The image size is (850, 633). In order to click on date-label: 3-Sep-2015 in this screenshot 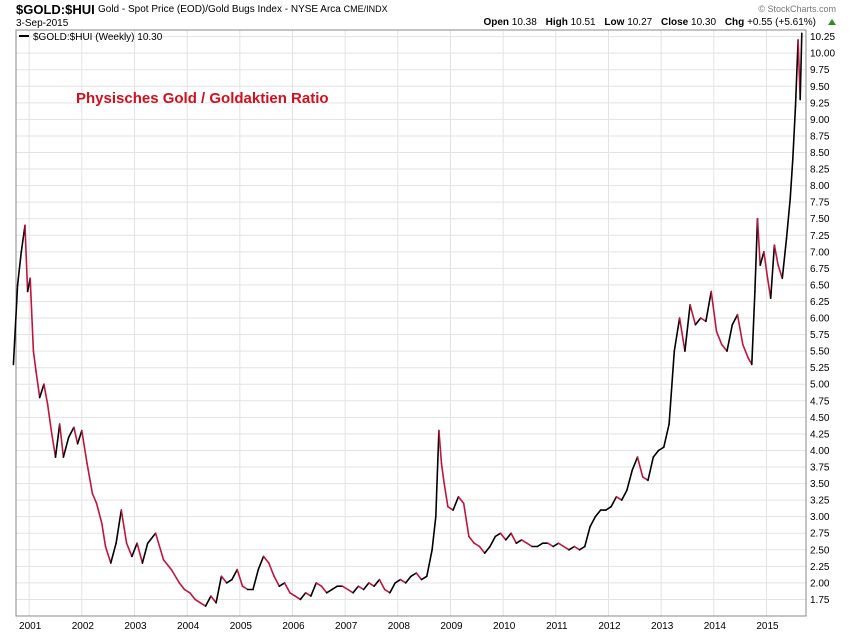, I will do `click(42, 23)`.